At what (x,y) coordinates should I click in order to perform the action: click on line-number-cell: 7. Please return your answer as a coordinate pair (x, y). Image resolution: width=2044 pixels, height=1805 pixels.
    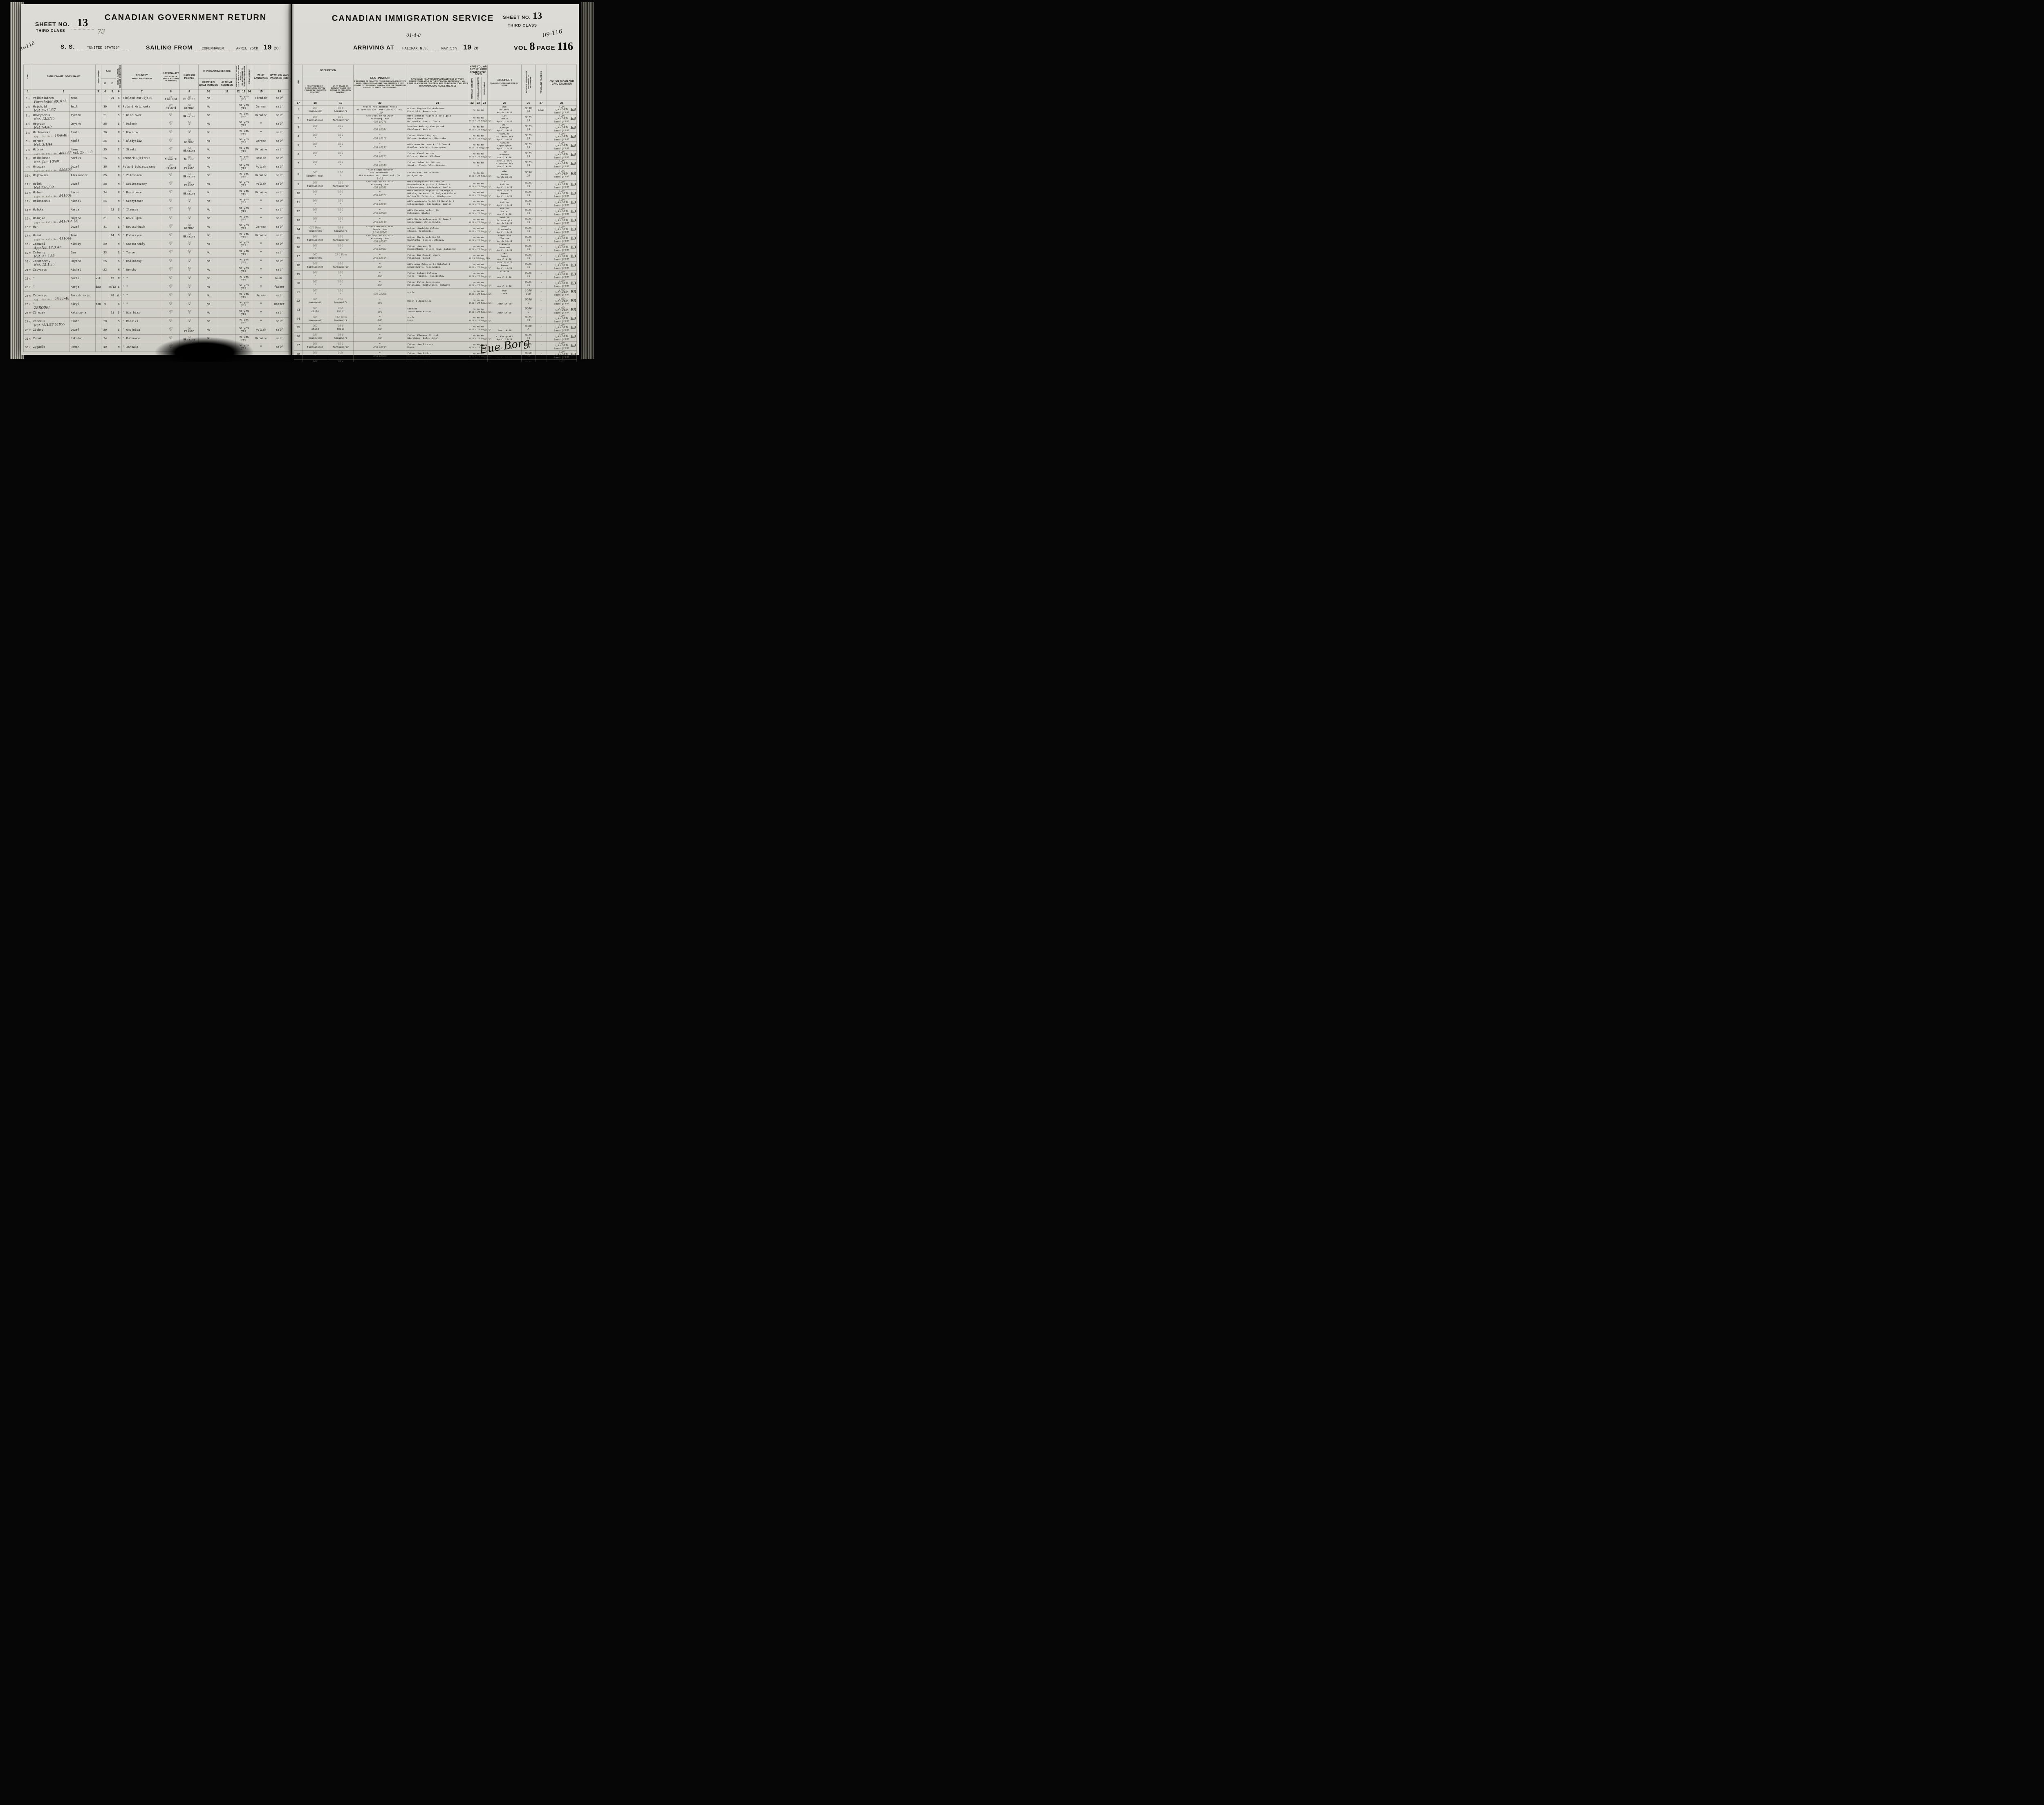
    Looking at the image, I should click on (298, 164).